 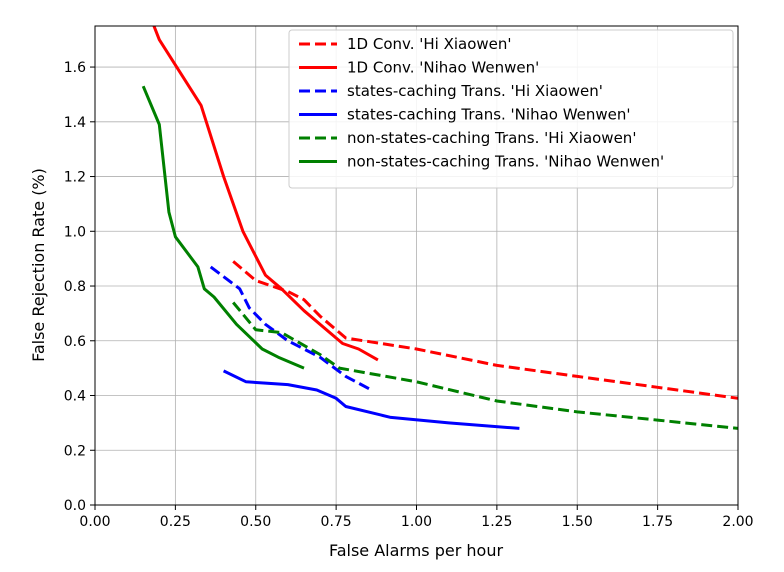 What do you see at coordinates (75, 342) in the screenshot?
I see `y-tick-label: 0.6` at bounding box center [75, 342].